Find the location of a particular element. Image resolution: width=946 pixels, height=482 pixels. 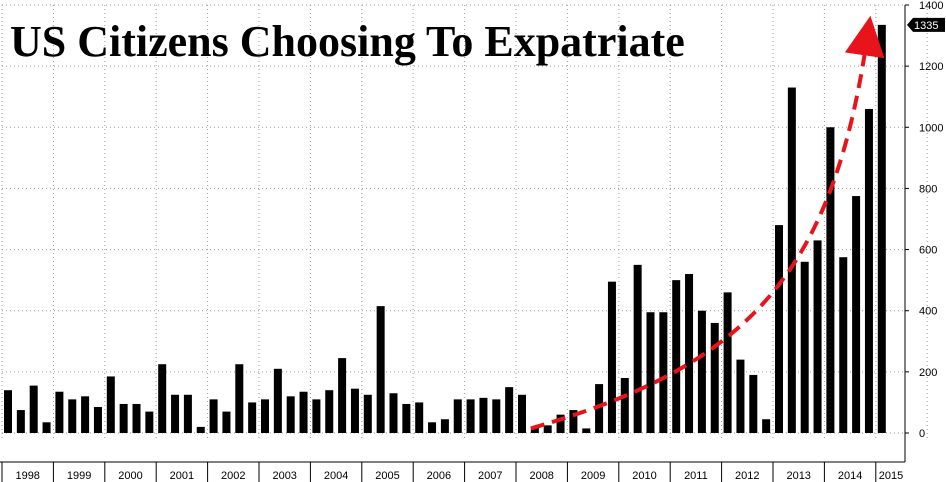

y-tick-label: 800 is located at coordinates (928, 189).